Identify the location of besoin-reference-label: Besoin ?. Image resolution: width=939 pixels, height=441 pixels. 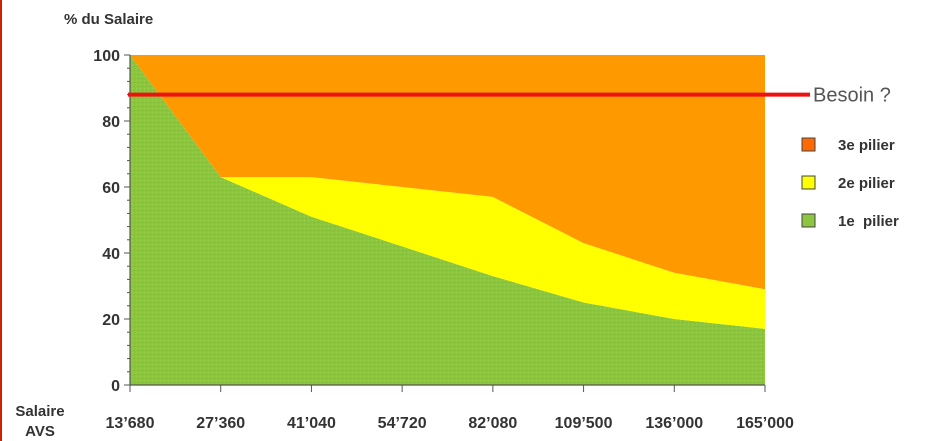
(852, 96).